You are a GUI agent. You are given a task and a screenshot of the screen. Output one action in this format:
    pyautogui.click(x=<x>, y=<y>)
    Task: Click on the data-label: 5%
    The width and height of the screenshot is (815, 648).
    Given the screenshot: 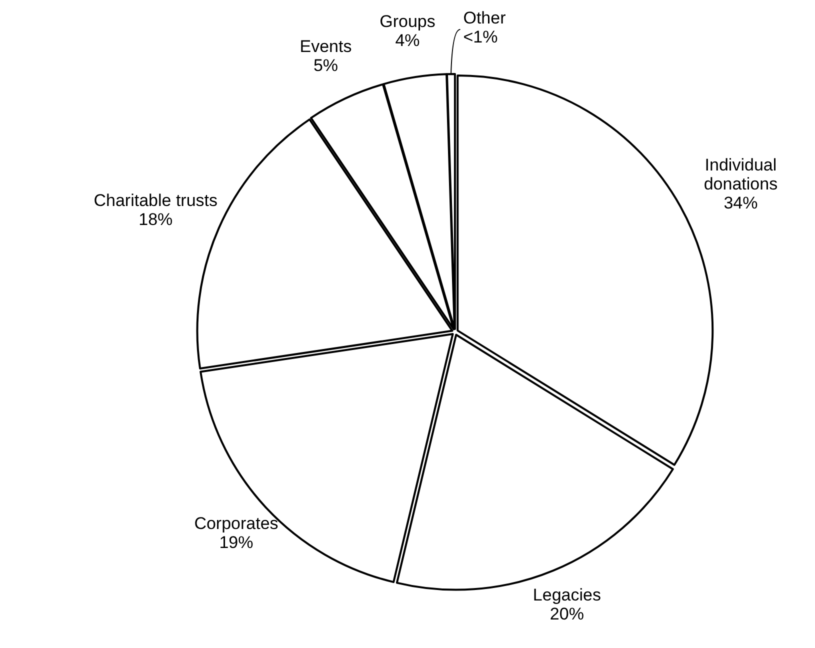 What is the action you would take?
    pyautogui.click(x=325, y=66)
    